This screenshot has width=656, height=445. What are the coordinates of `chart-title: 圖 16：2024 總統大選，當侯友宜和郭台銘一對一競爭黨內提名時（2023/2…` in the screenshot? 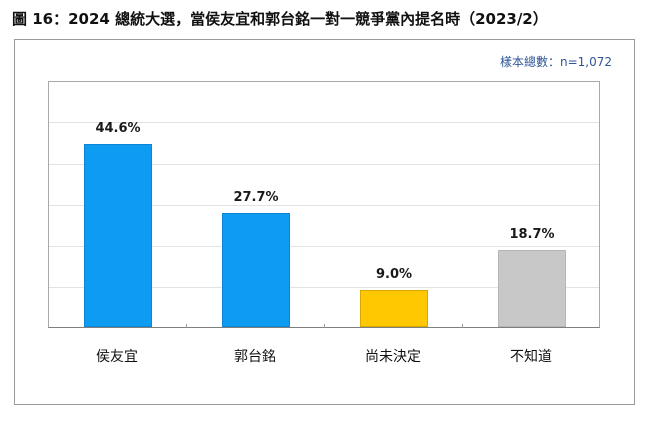 It's located at (280, 19).